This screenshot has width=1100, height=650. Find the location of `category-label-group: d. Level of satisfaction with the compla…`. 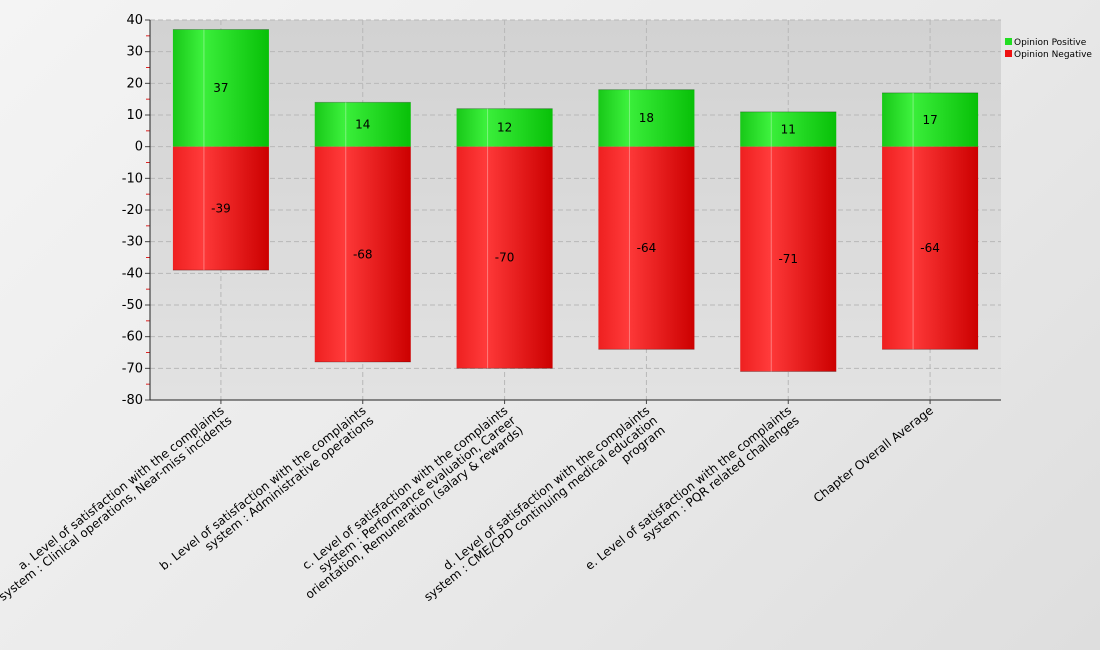

category-label-group: d. Level of satisfaction with the compla… is located at coordinates (544, 503).